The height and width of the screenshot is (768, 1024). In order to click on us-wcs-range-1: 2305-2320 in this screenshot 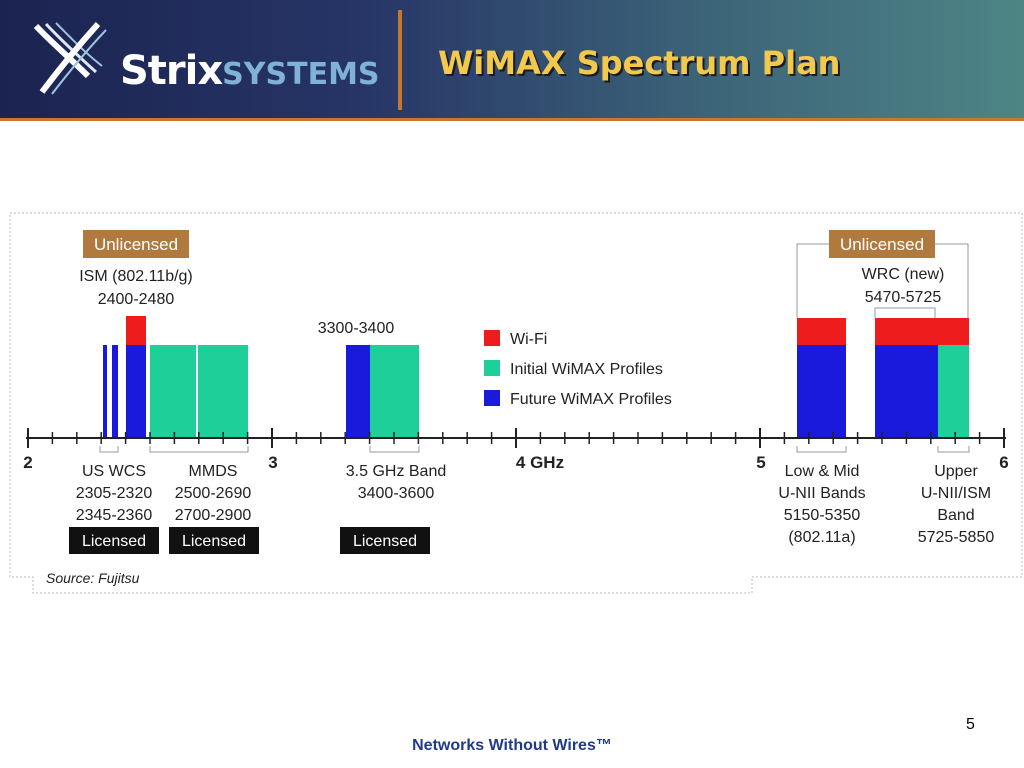, I will do `click(114, 493)`.